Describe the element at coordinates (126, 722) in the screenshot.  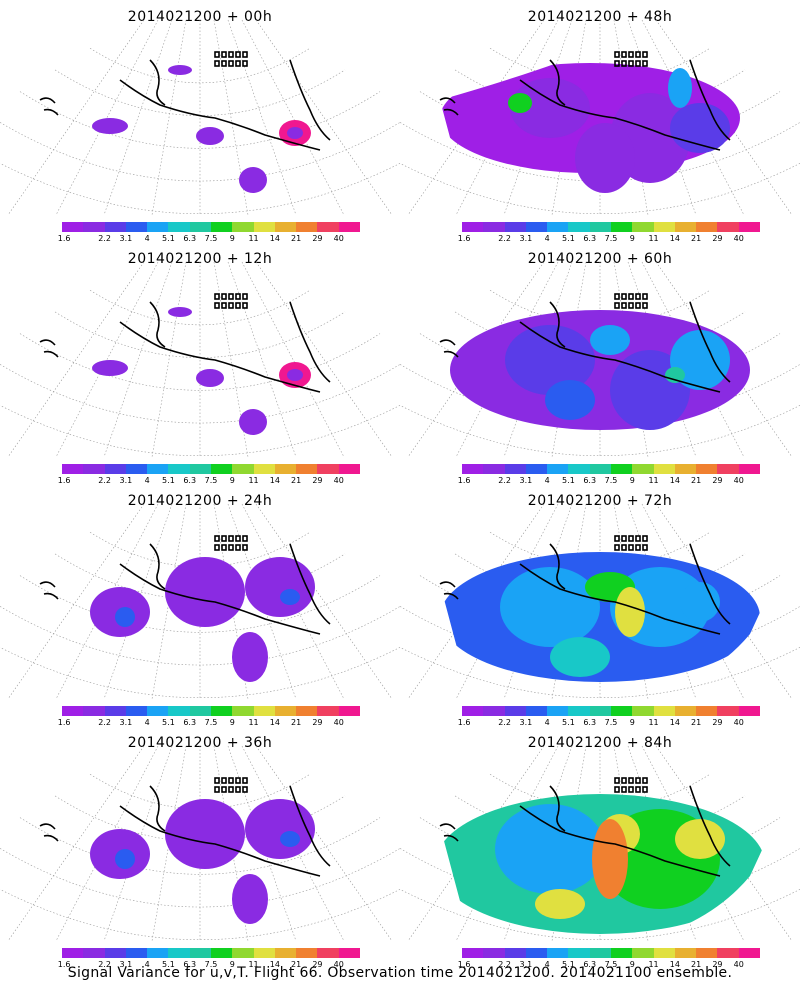
I see `colorbar-tick-label: 3.1` at that location.